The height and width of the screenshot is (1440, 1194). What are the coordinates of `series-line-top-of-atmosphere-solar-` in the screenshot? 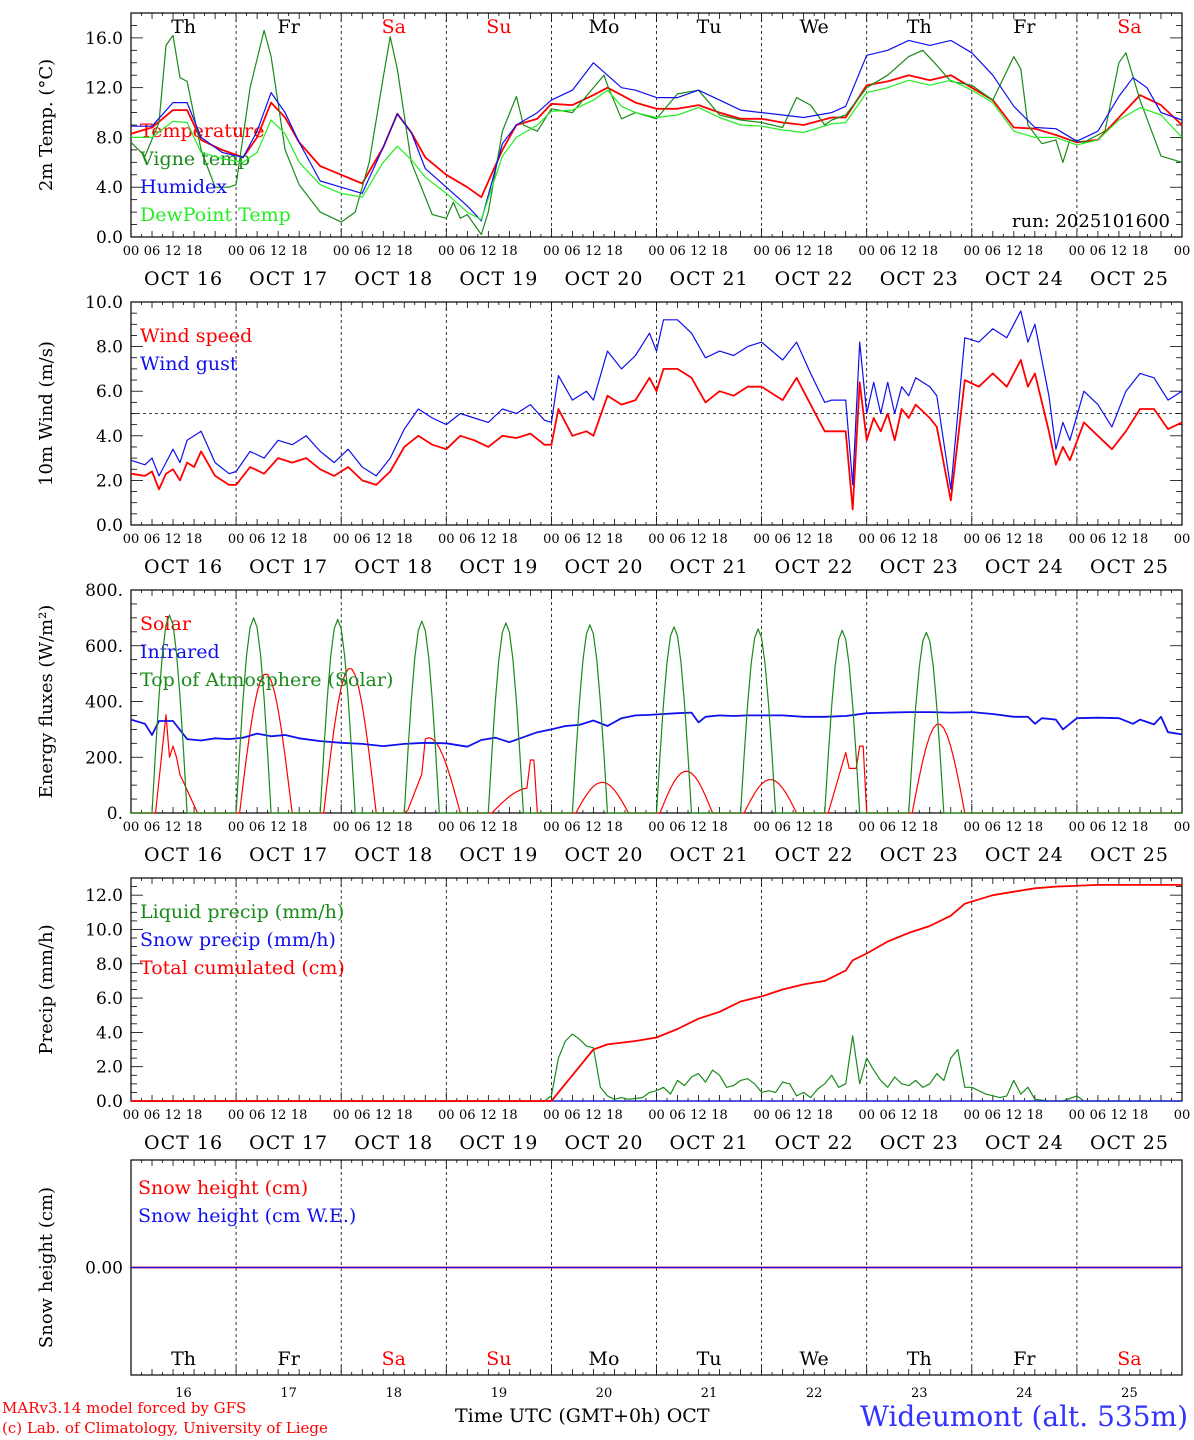 It's located at (656, 714).